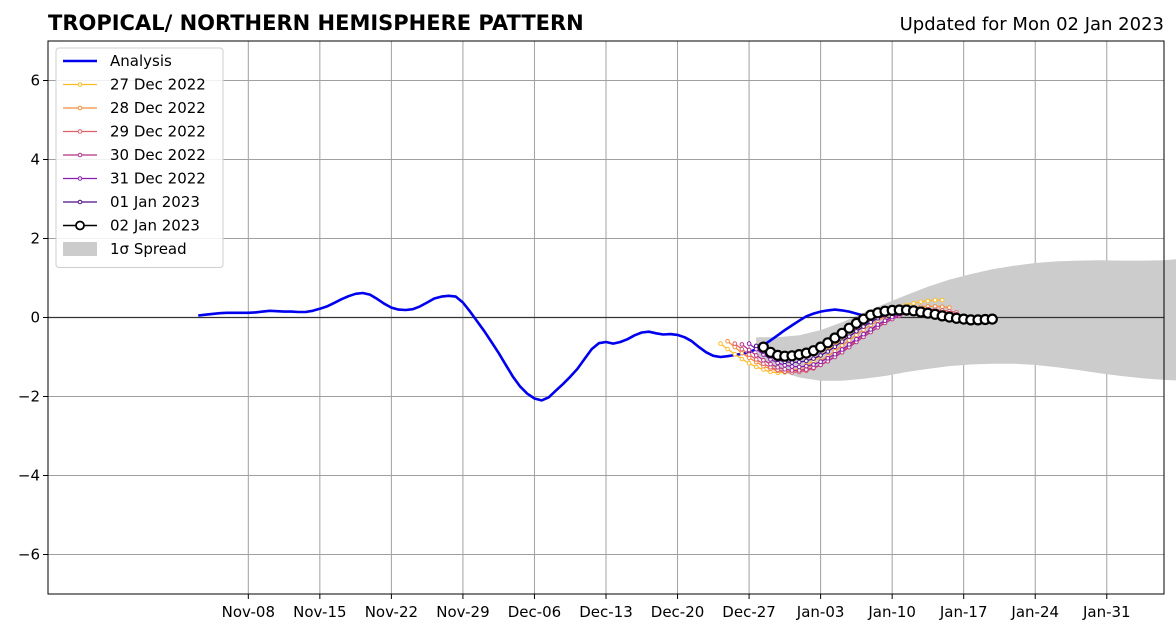 The height and width of the screenshot is (633, 1176). Describe the element at coordinates (155, 202) in the screenshot. I see `legend-forecast-label-5: 01 Jan 2023` at that location.